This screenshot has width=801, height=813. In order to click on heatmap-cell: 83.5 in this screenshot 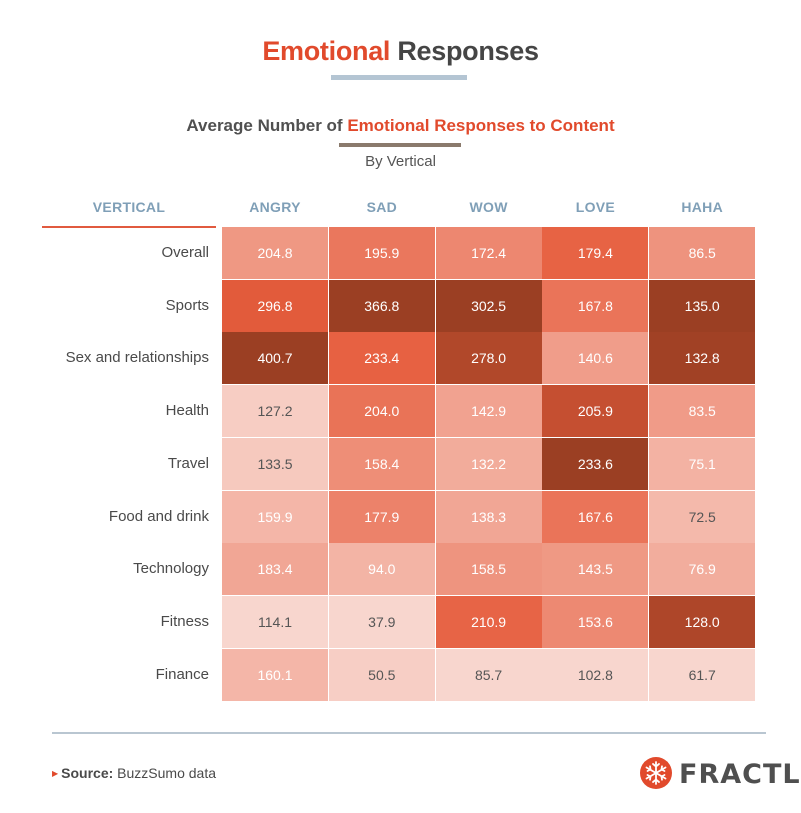, I will do `click(702, 411)`.